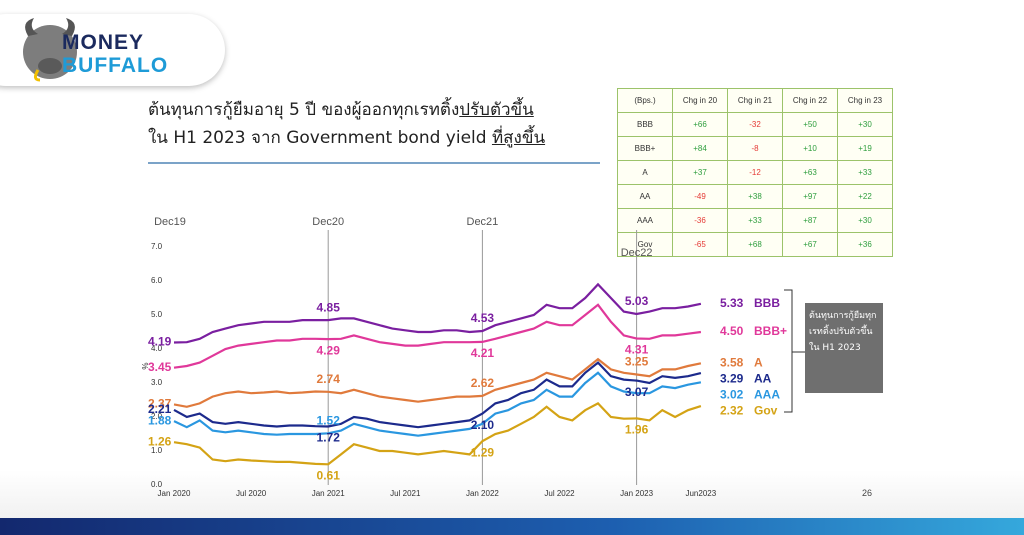 The image size is (1024, 535). What do you see at coordinates (328, 493) in the screenshot?
I see `x-tick-label: Jan 2021` at bounding box center [328, 493].